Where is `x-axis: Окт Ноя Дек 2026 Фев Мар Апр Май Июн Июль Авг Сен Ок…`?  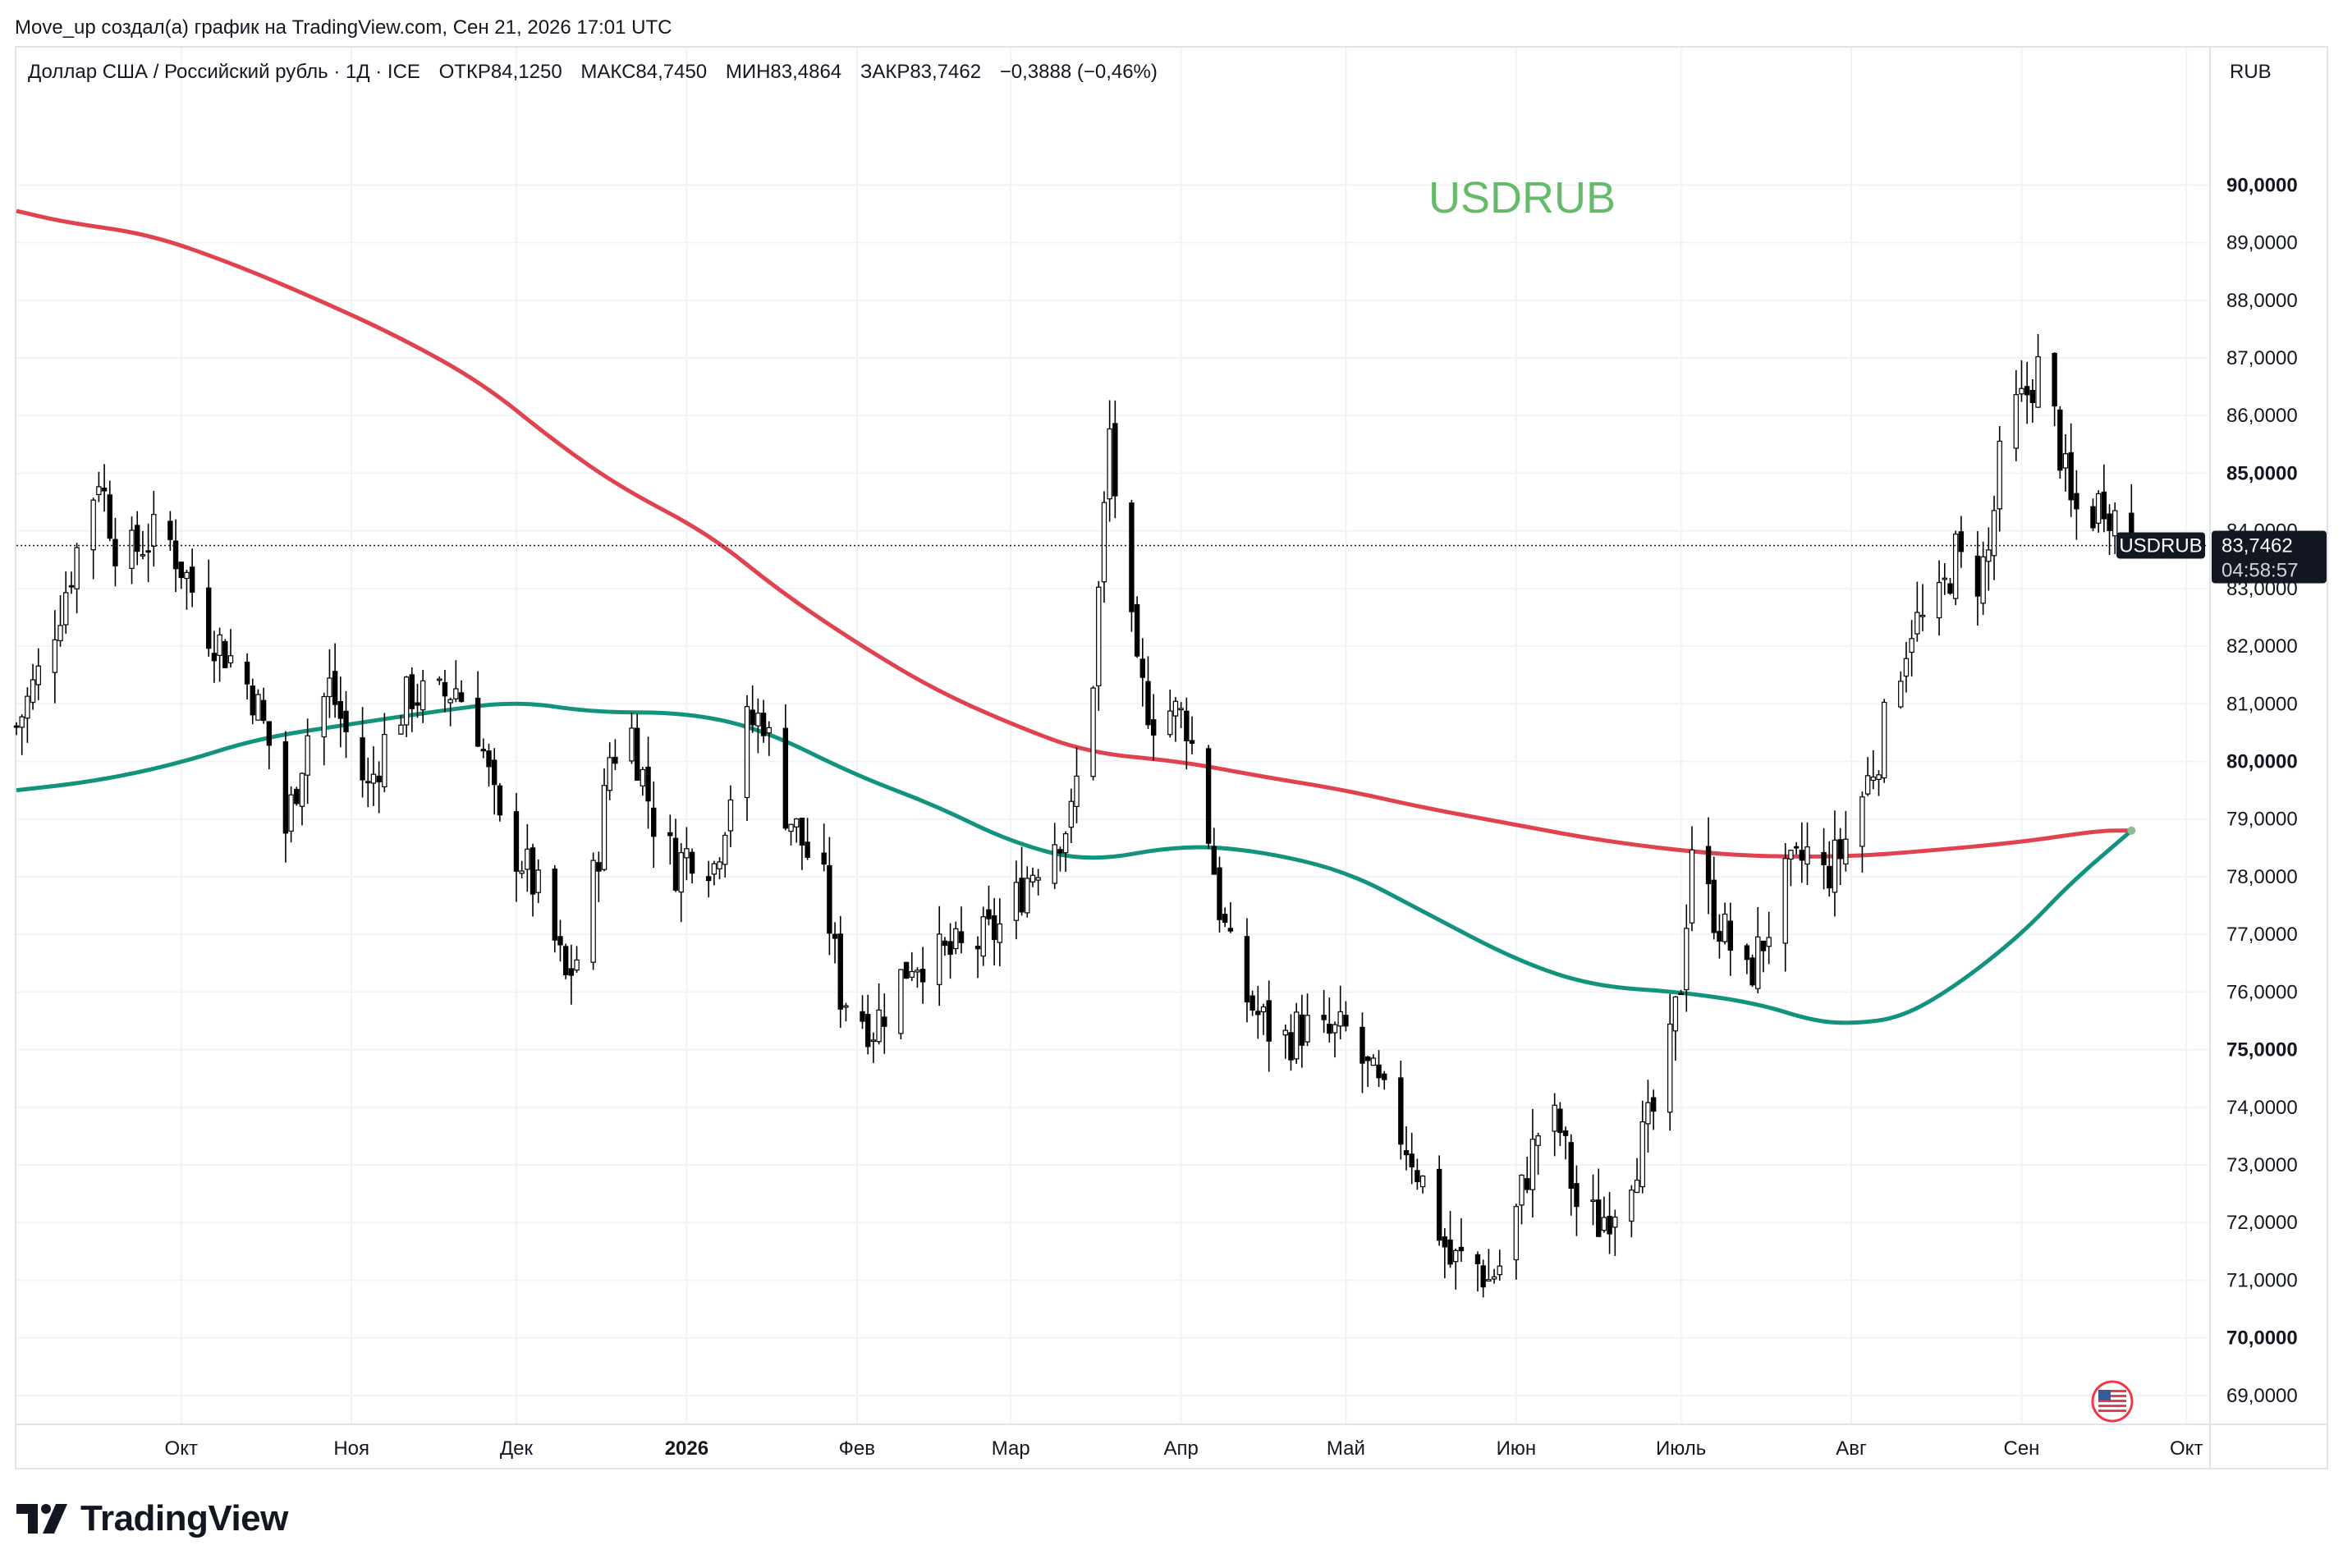 x-axis: Окт Ноя Дек 2026 Фев Мар Апр Май Июн Июль Авг Сен Ок… is located at coordinates (1184, 1448).